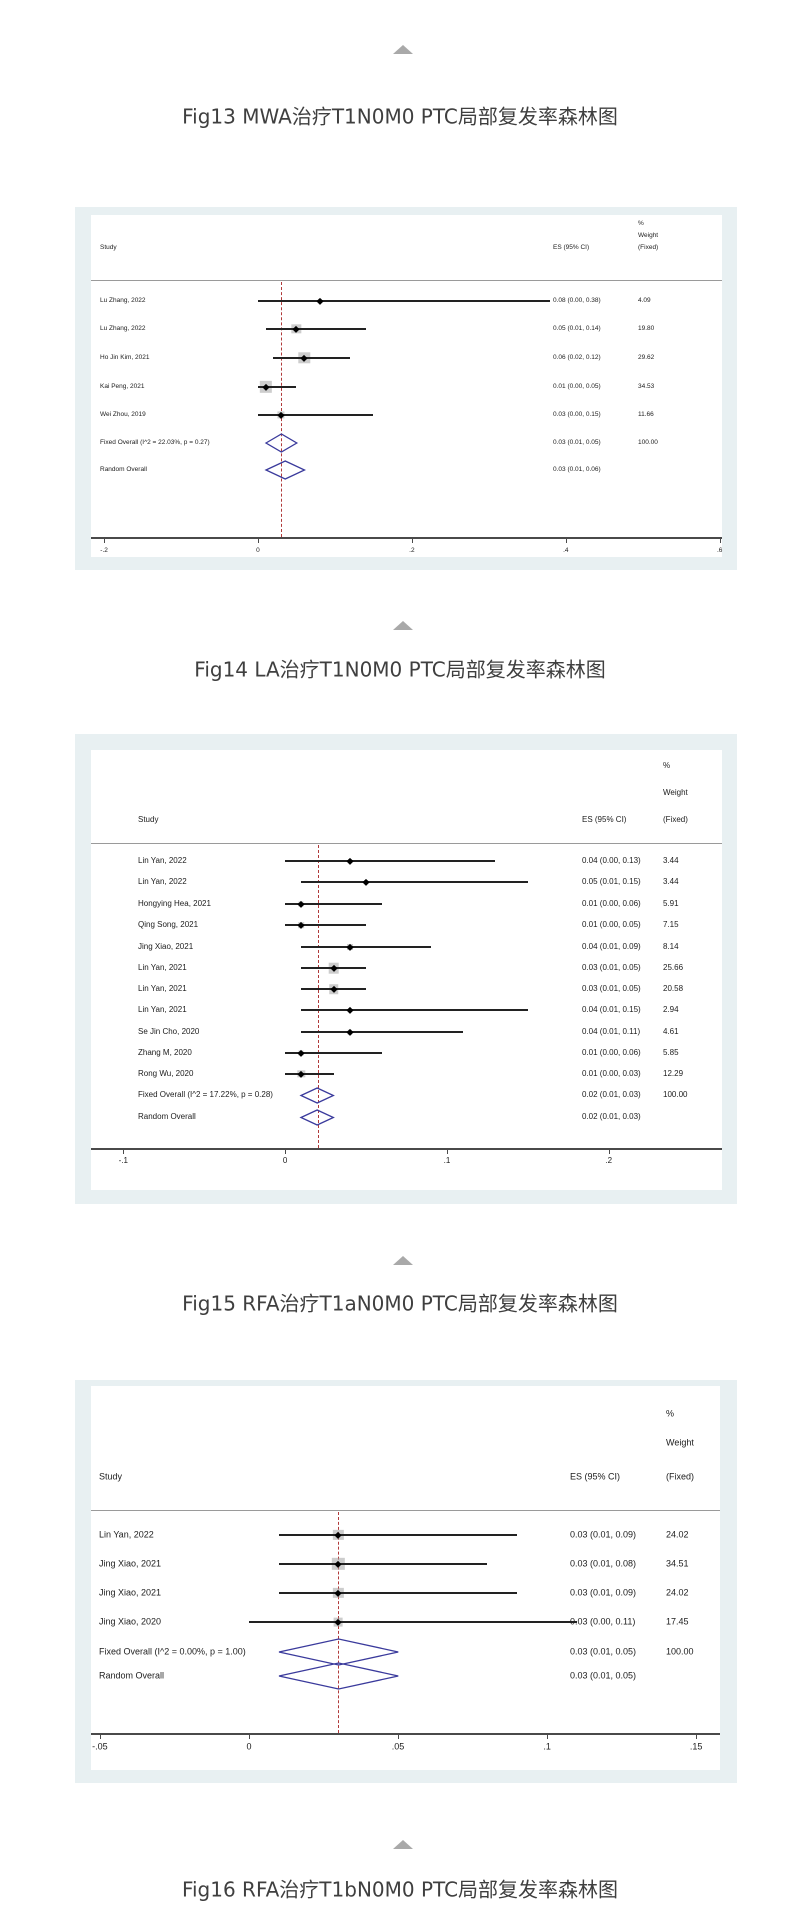 The image size is (800, 1932). What do you see at coordinates (611, 881) in the screenshot?
I see `es-label: 0.05 (0.01, 0.15)` at bounding box center [611, 881].